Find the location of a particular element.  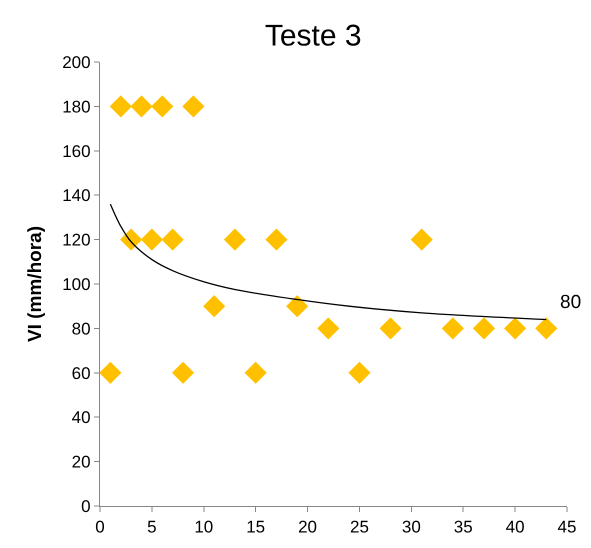

y-tick-label: 120 is located at coordinates (76, 240).